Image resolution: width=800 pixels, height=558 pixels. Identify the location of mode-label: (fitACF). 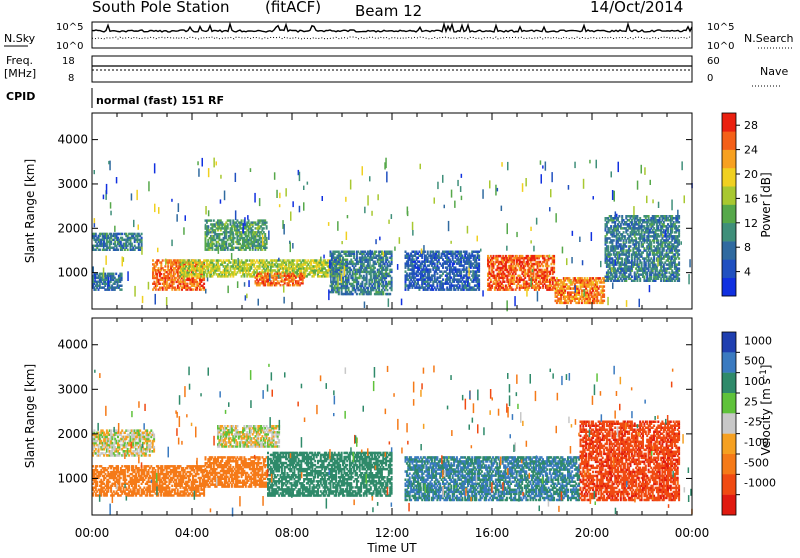
(293, 8).